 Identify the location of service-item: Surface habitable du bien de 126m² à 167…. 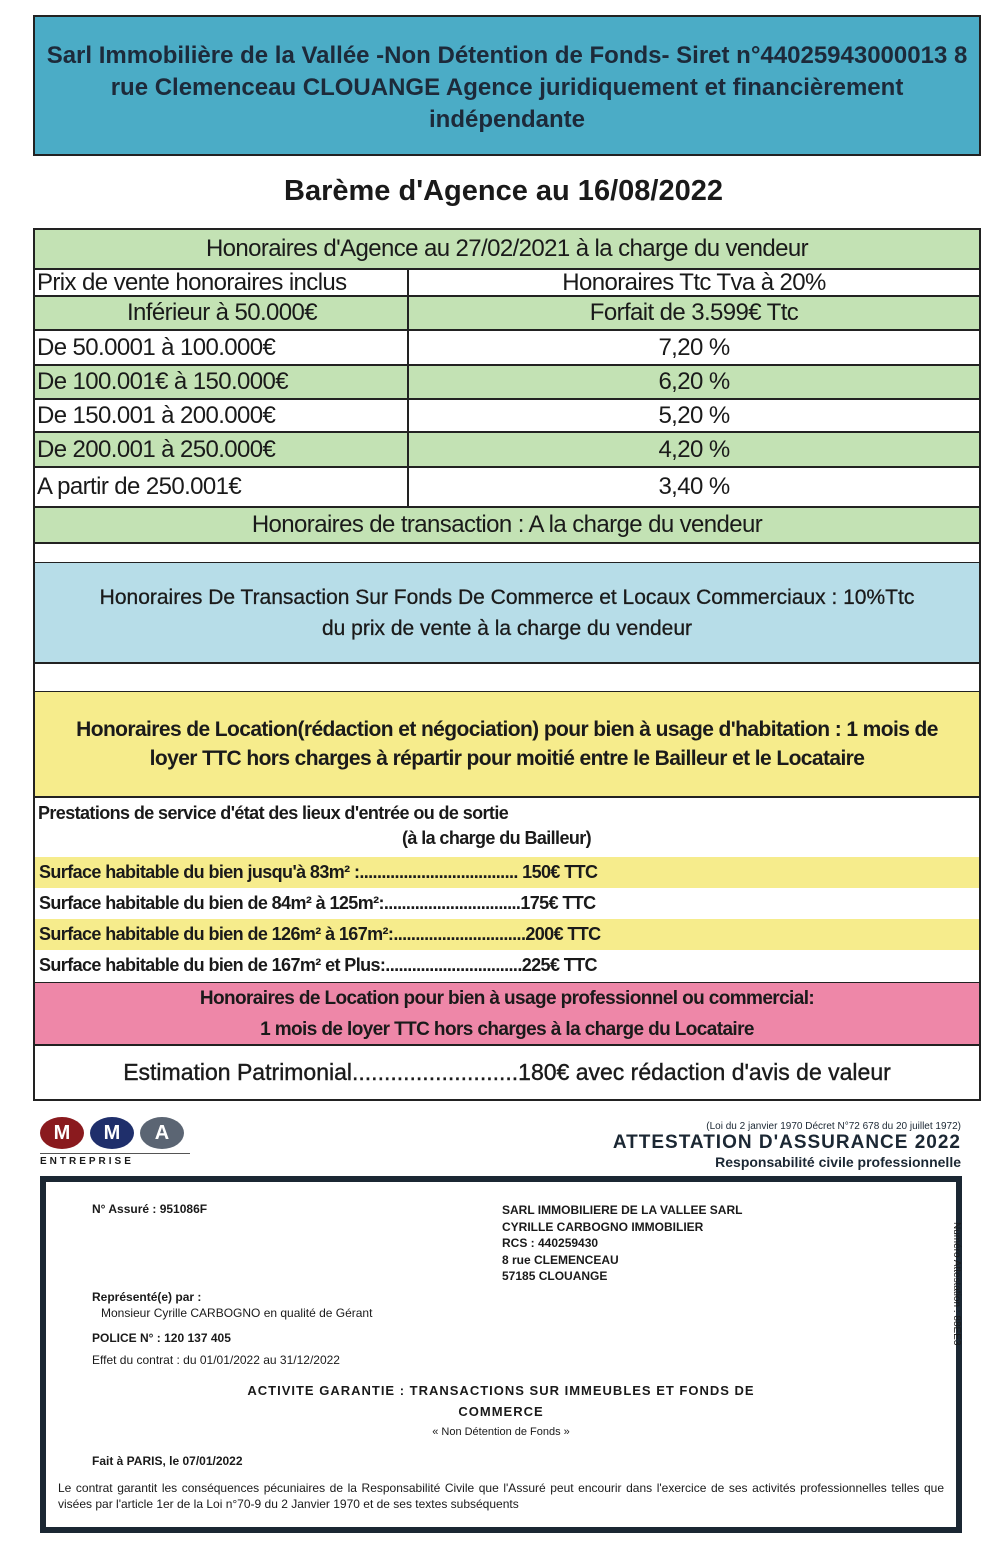
(507, 934).